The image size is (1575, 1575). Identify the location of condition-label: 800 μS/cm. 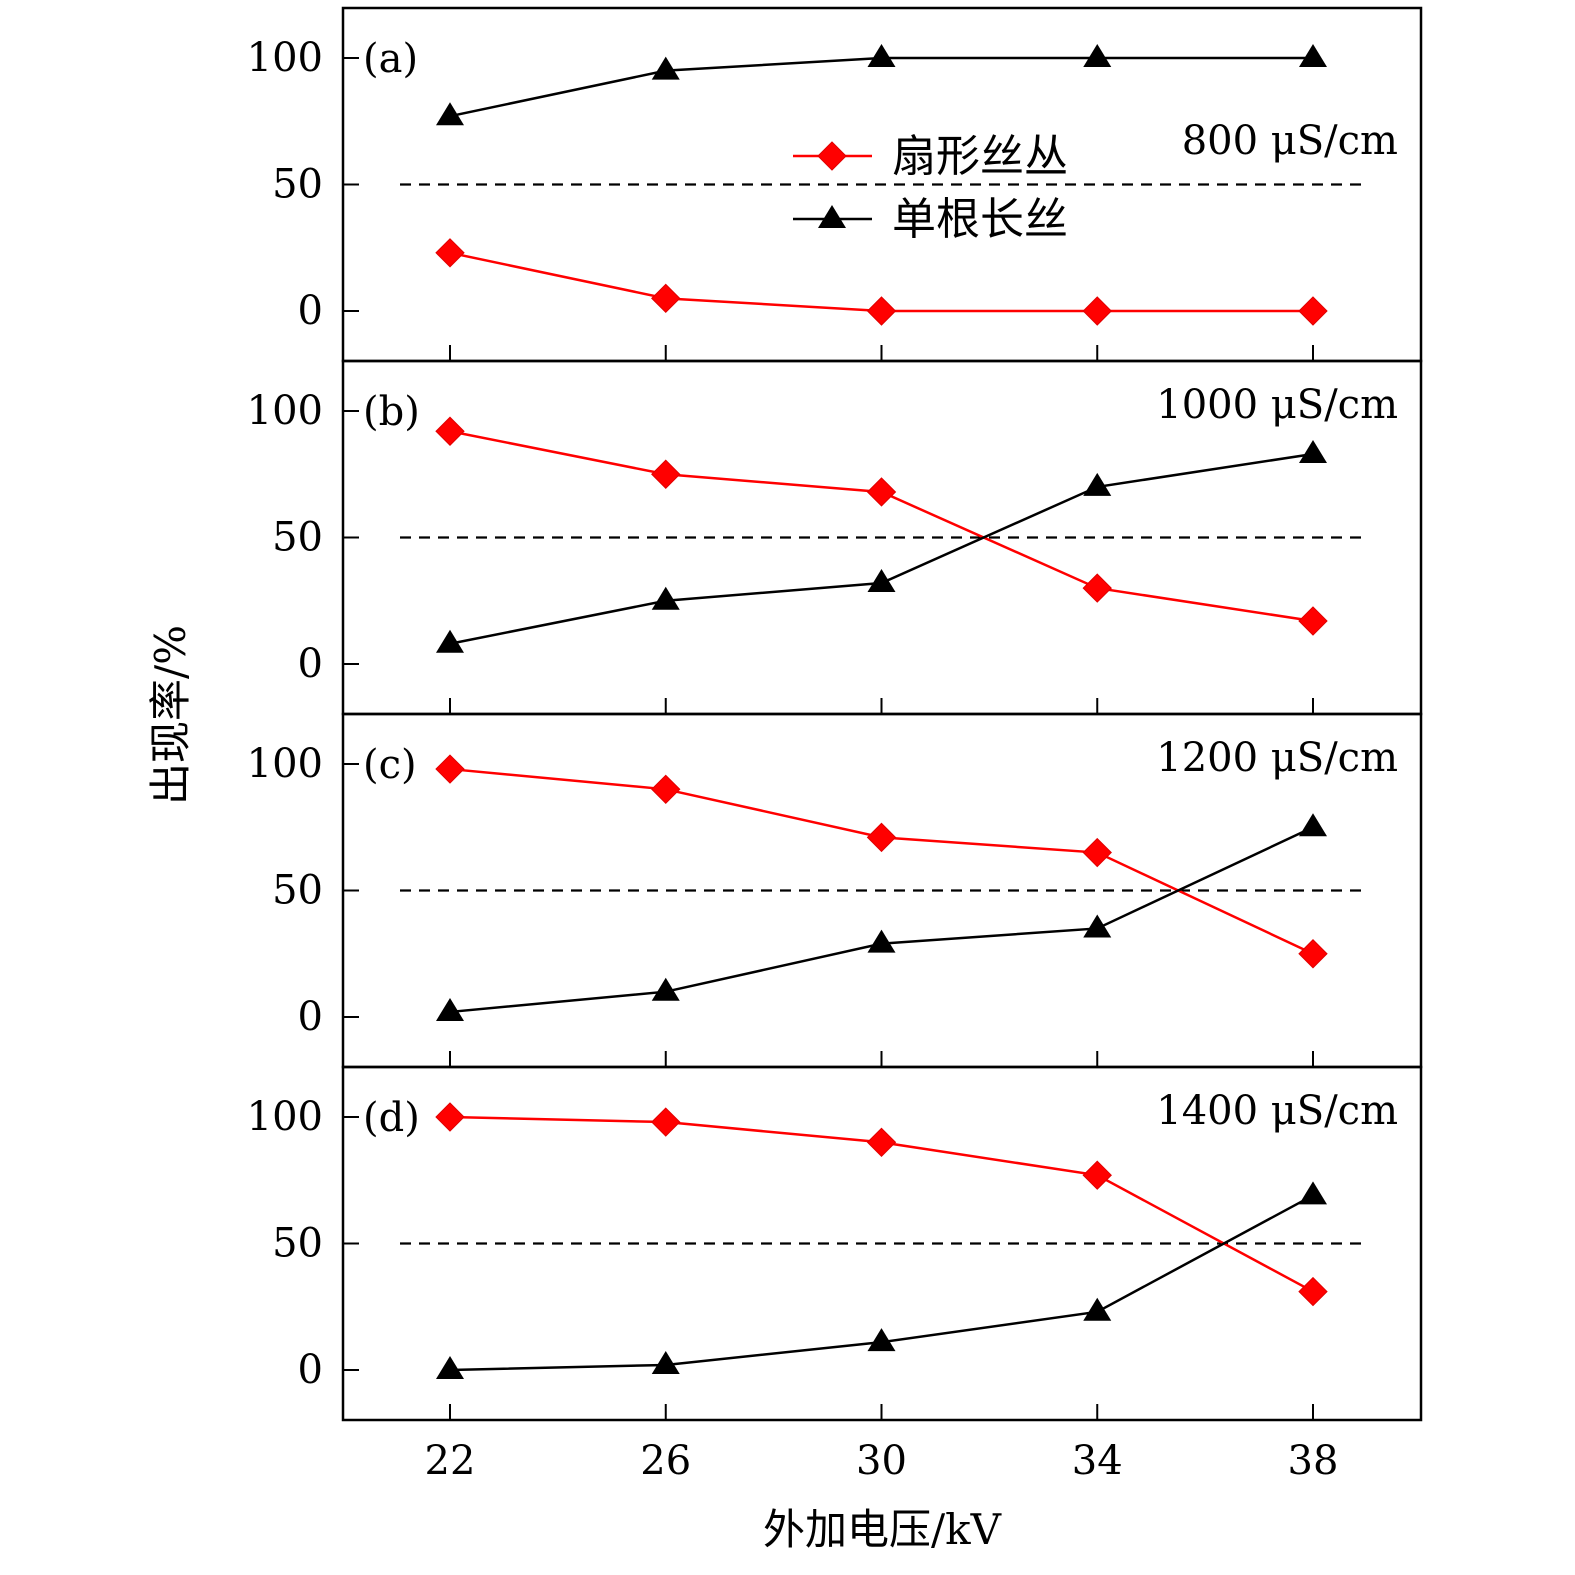
(1290, 141).